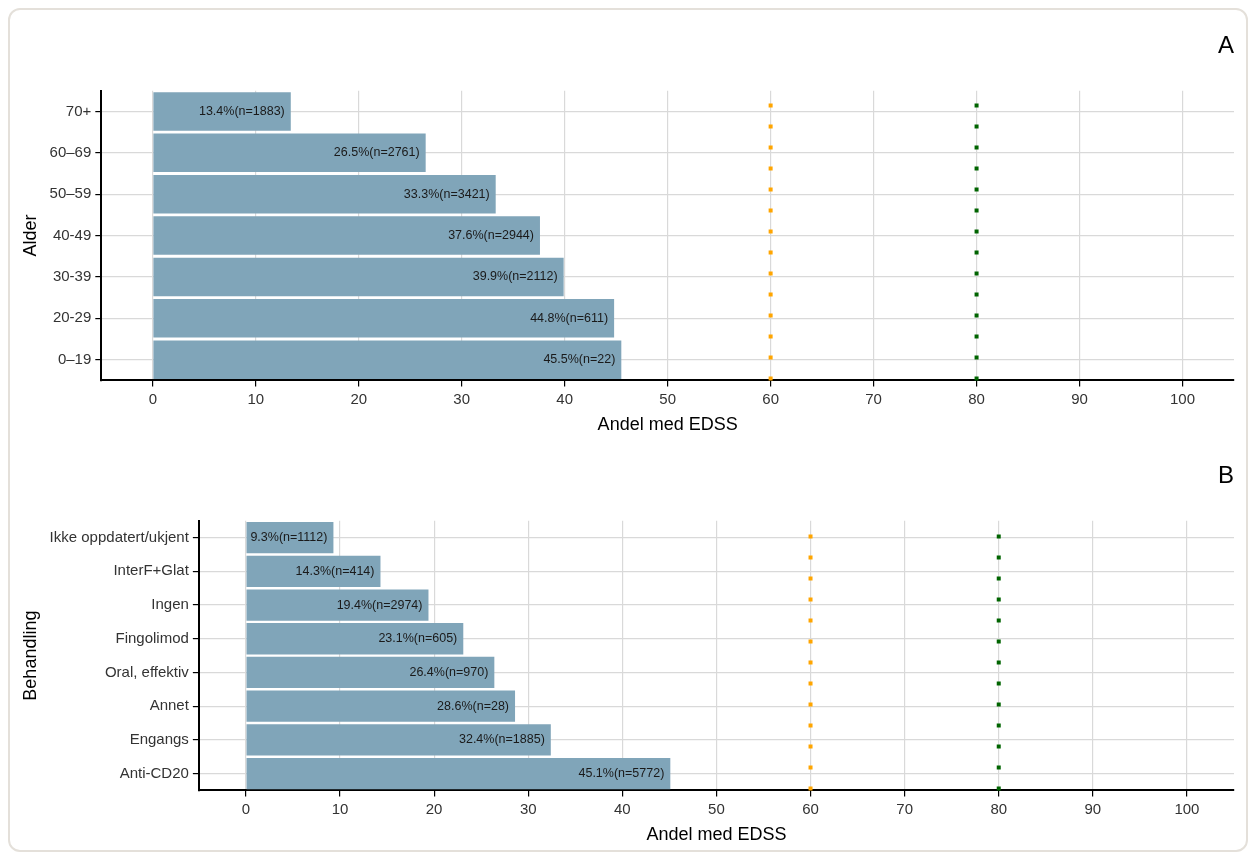 The width and height of the screenshot is (1250, 863). What do you see at coordinates (241, 110) in the screenshot?
I see `data-label: 13.4%(n=1883)` at bounding box center [241, 110].